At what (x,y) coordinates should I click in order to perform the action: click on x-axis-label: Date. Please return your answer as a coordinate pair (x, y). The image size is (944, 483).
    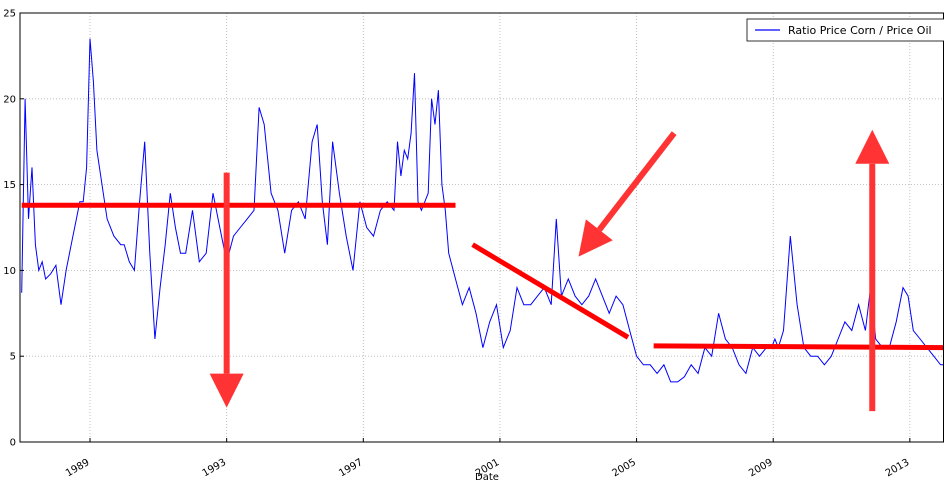
    Looking at the image, I should click on (487, 477).